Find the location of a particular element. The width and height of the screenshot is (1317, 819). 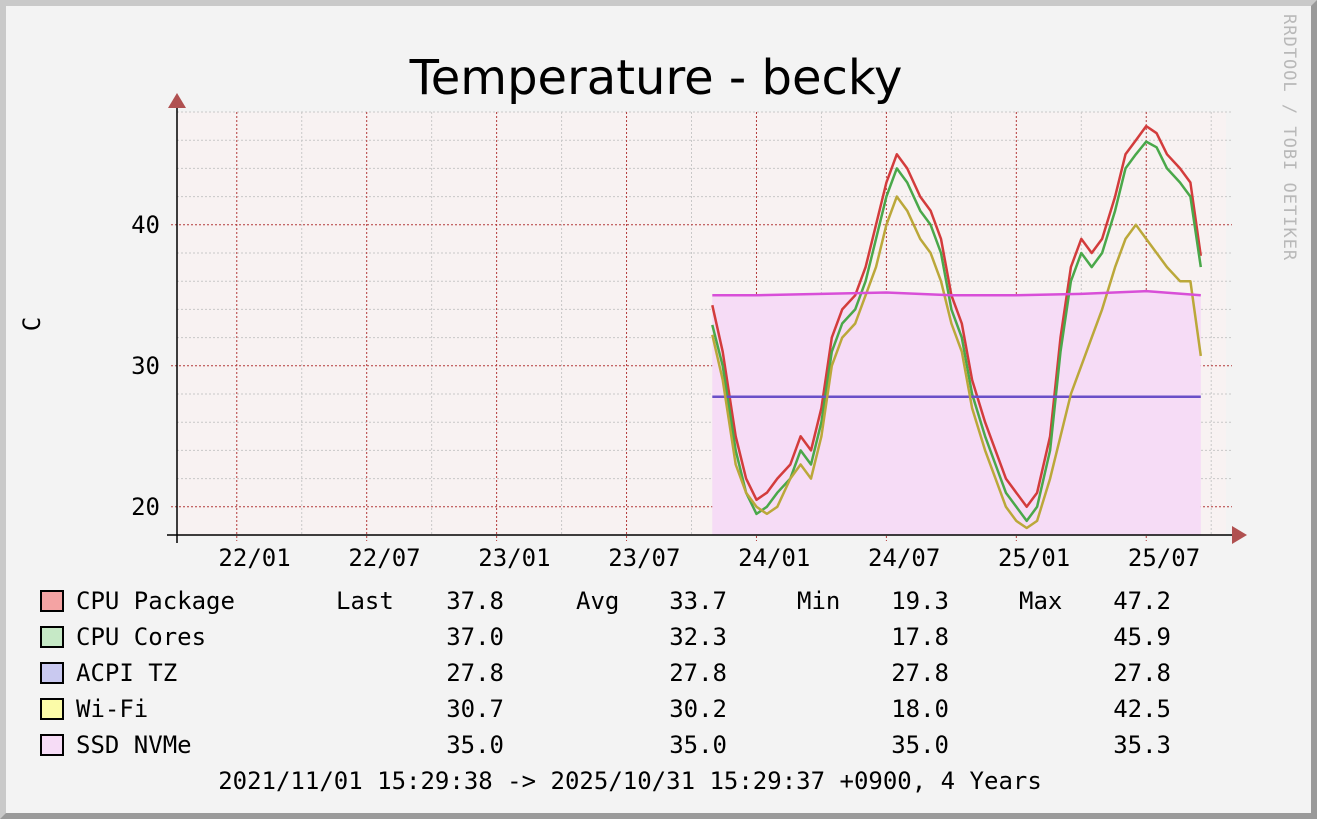

x-tick-label: 22/07 is located at coordinates (384, 558).